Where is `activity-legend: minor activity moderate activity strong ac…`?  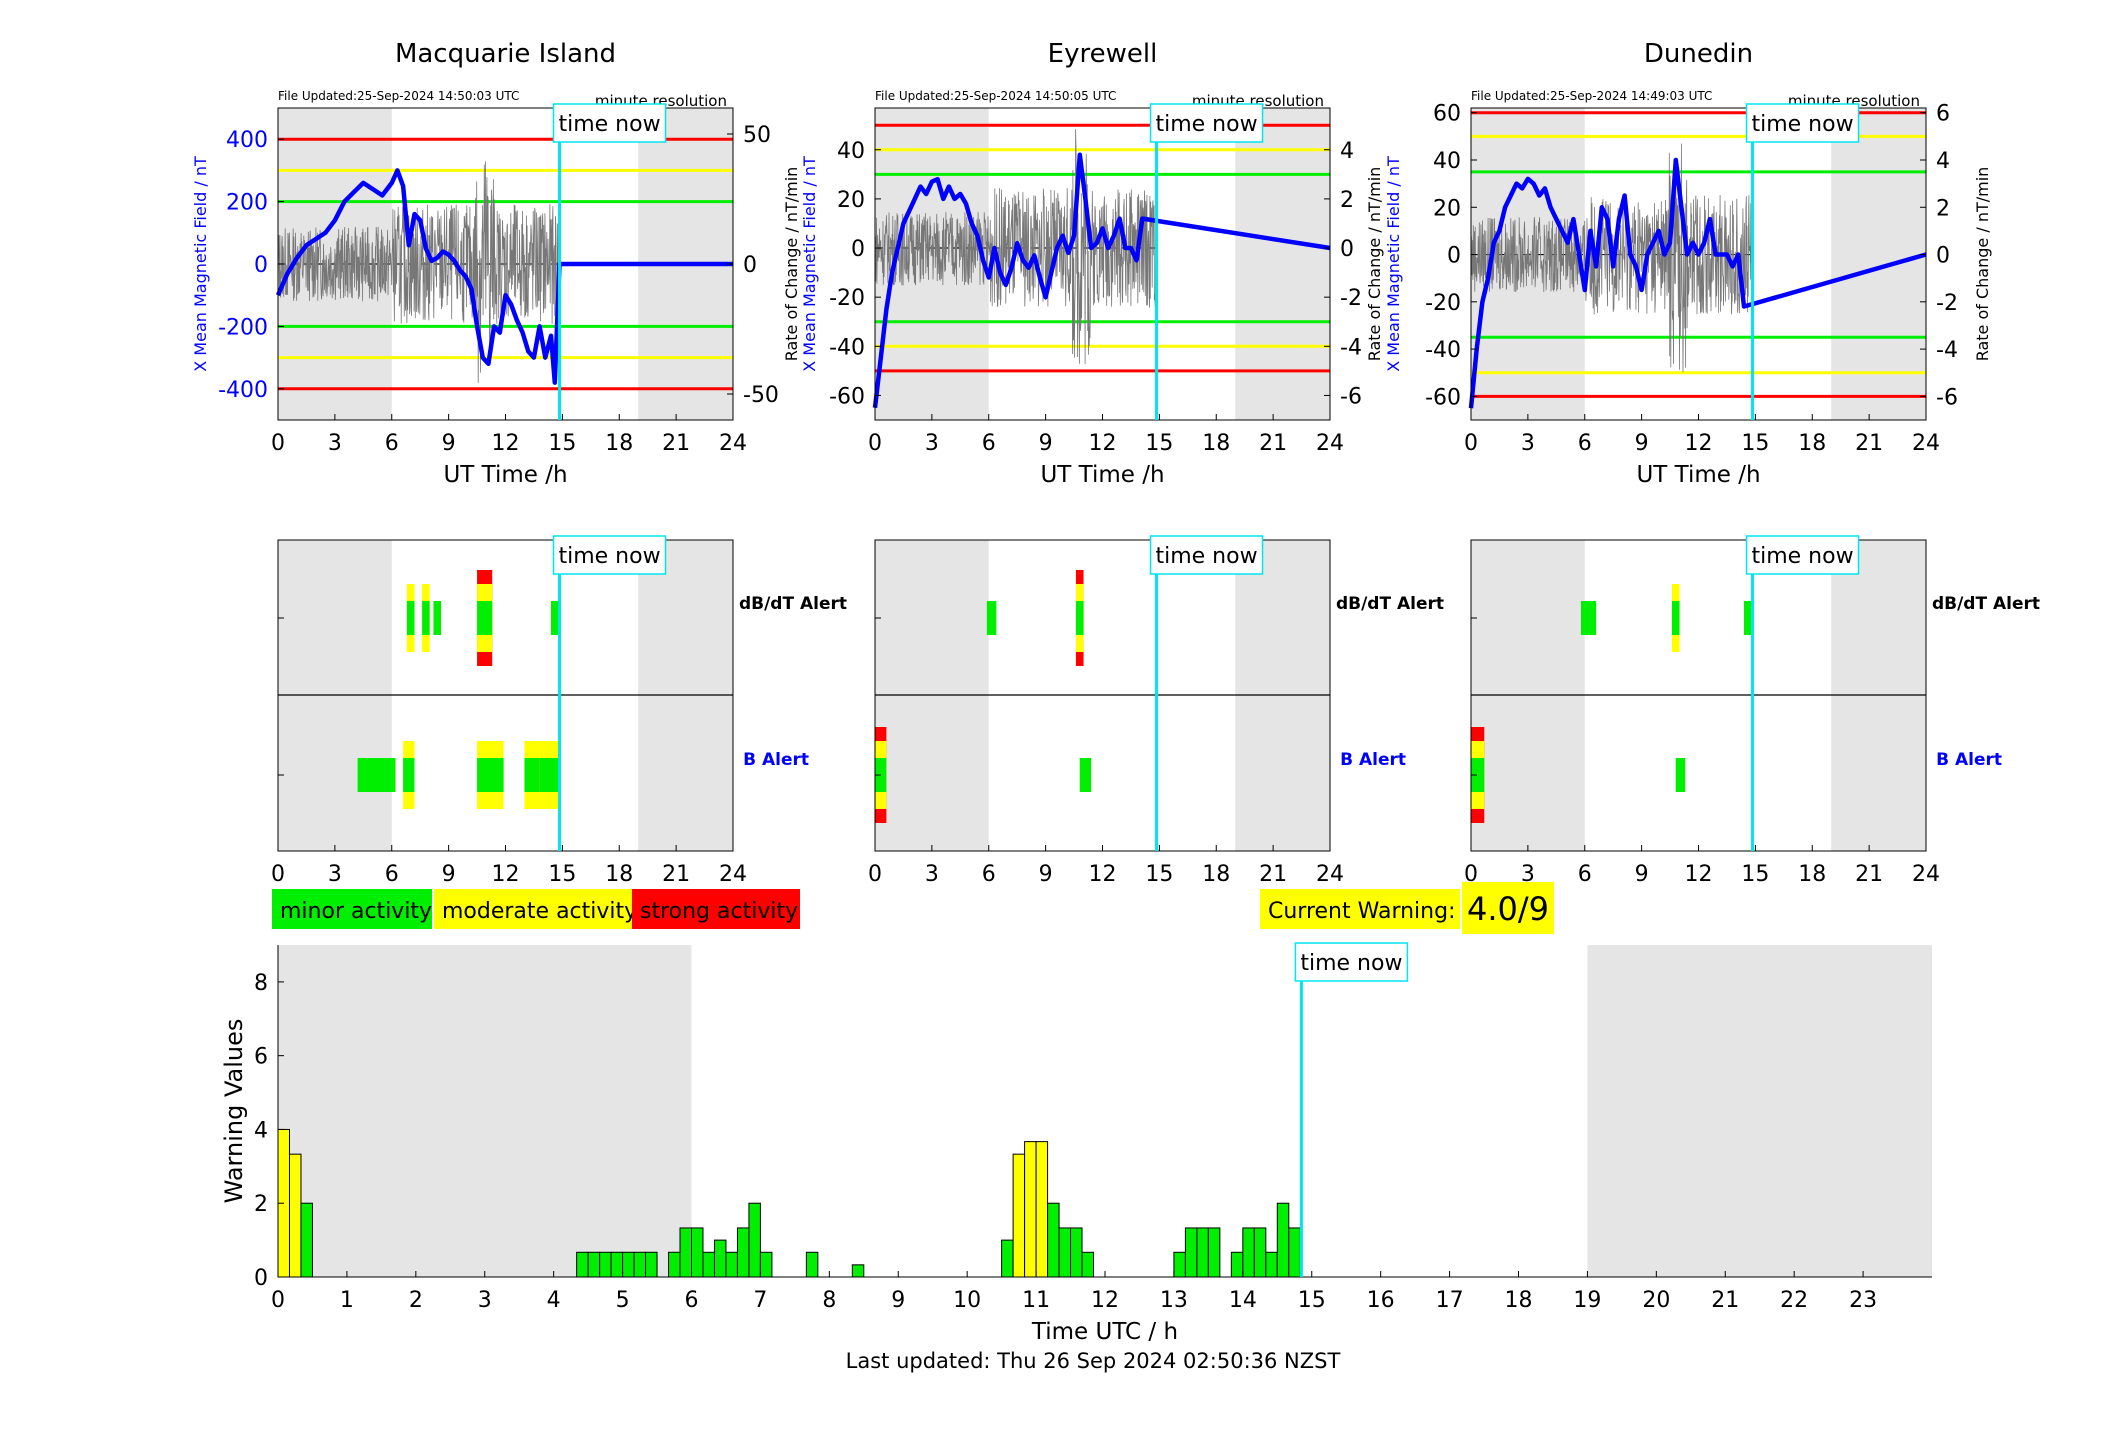
activity-legend: minor activity moderate activity strong ac… is located at coordinates (536, 909).